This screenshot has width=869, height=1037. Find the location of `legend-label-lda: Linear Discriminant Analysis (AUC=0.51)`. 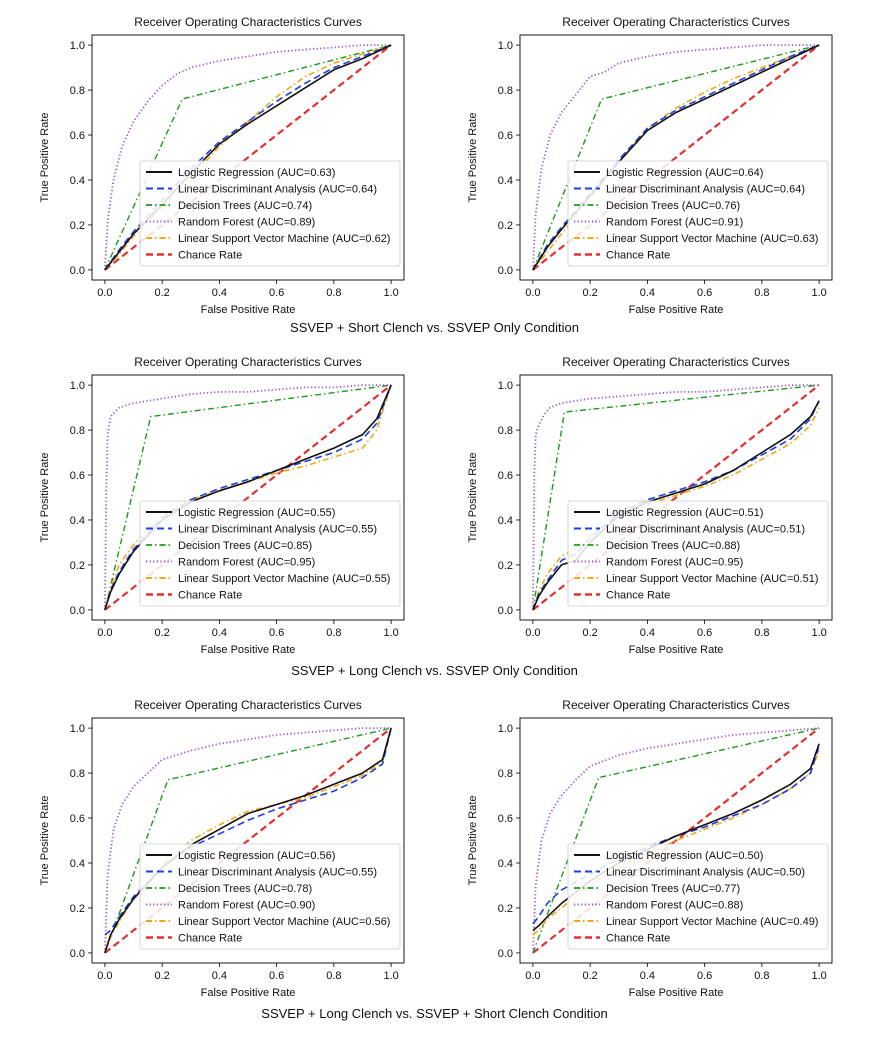

legend-label-lda: Linear Discriminant Analysis (AUC=0.51) is located at coordinates (705, 530).